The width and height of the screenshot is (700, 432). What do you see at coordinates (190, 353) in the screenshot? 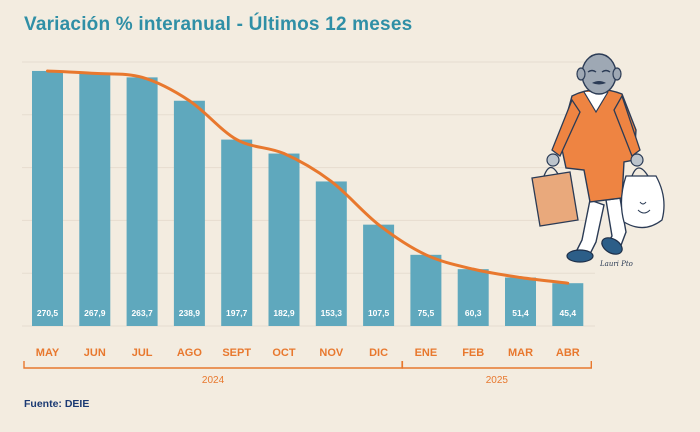
I see `category-label: AGO` at bounding box center [190, 353].